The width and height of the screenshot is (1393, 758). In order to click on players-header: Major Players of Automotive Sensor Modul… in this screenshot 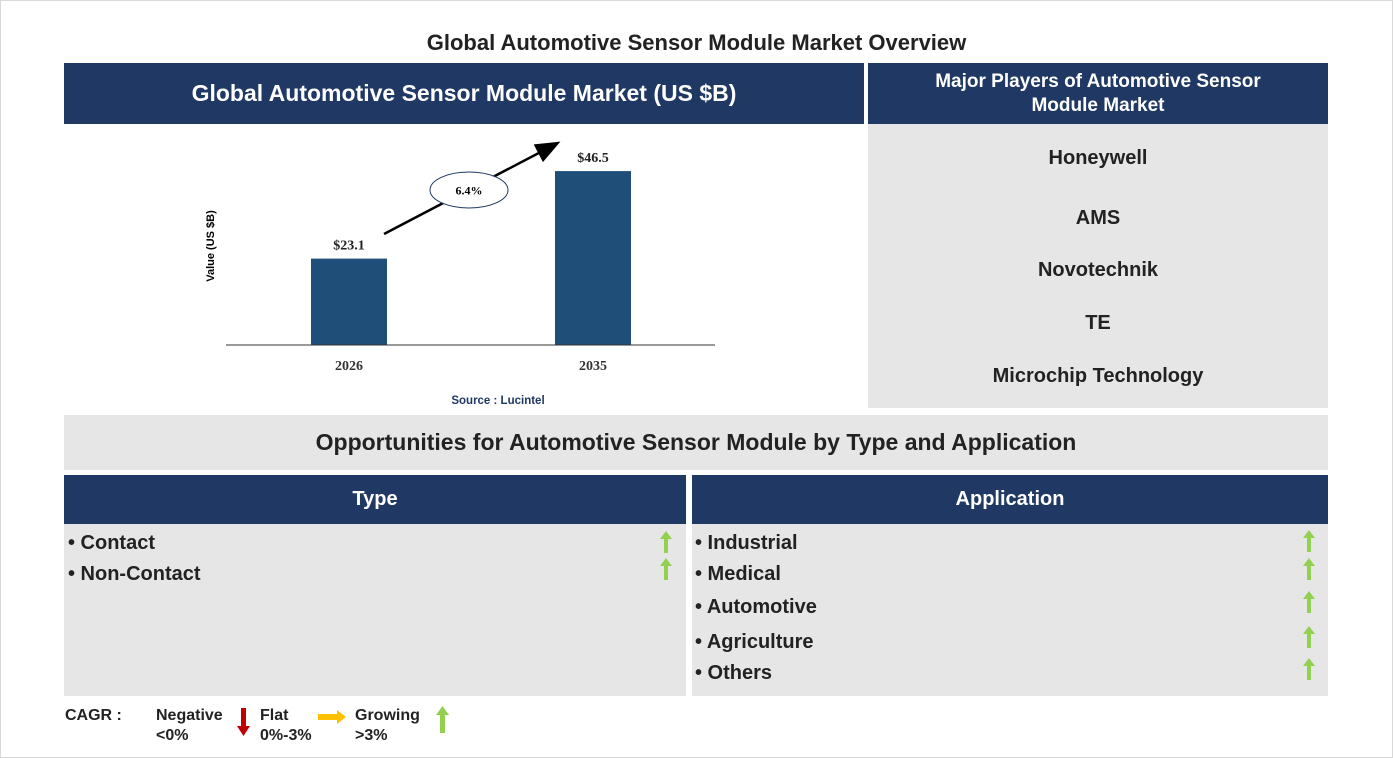, I will do `click(1098, 93)`.